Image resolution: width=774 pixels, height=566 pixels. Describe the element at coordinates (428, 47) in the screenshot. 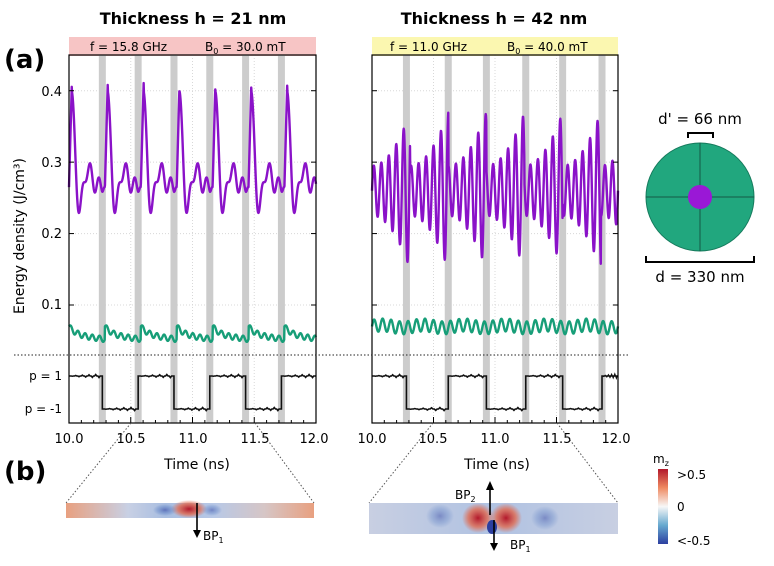

I see `freq-right: f = 11.0 GHz` at that location.